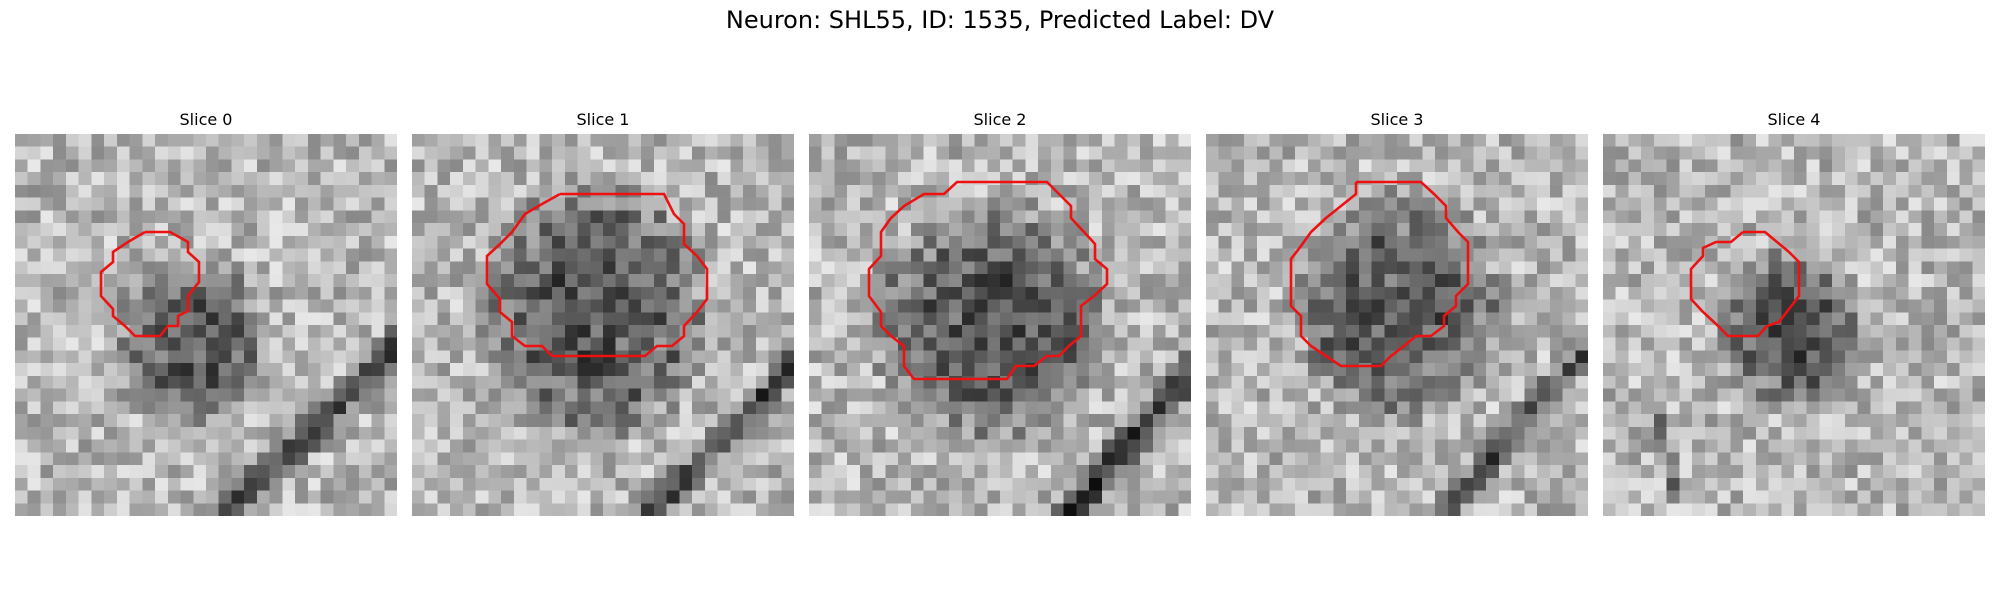 The image size is (2000, 600). I want to click on slice-title: Slice 2, so click(1000, 119).